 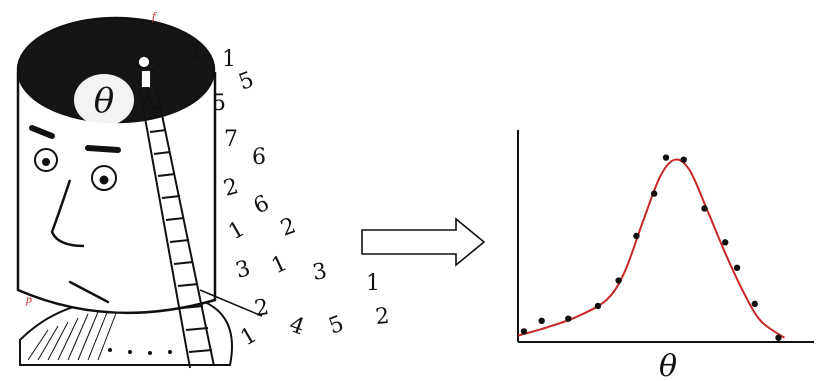 I want to click on number: 7, so click(x=231, y=139).